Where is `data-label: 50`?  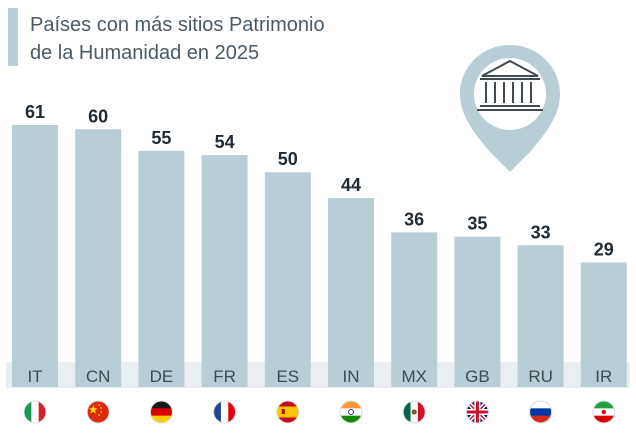
data-label: 50 is located at coordinates (288, 159).